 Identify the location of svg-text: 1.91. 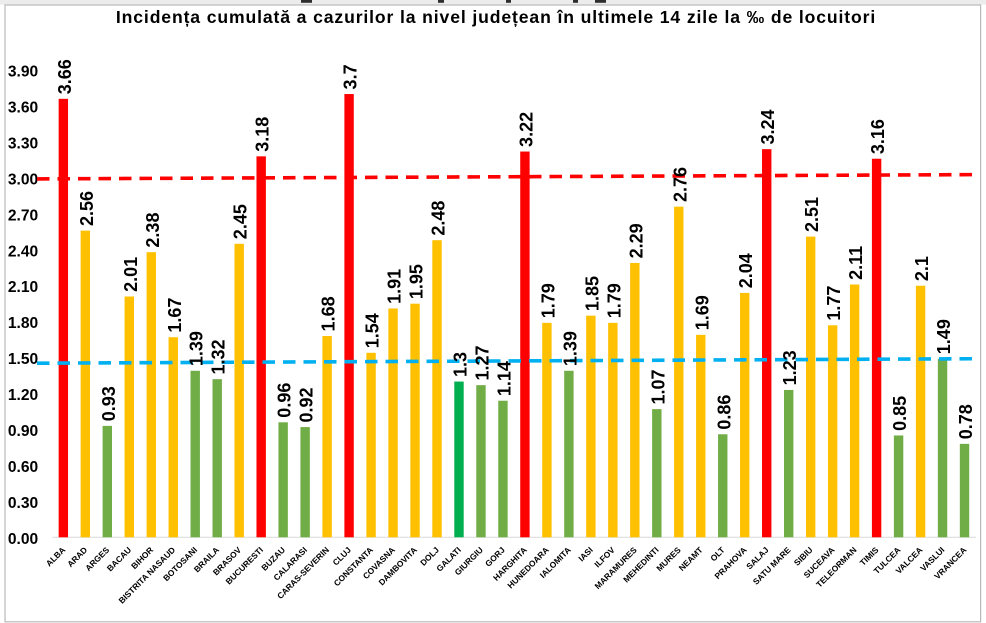
(395, 286).